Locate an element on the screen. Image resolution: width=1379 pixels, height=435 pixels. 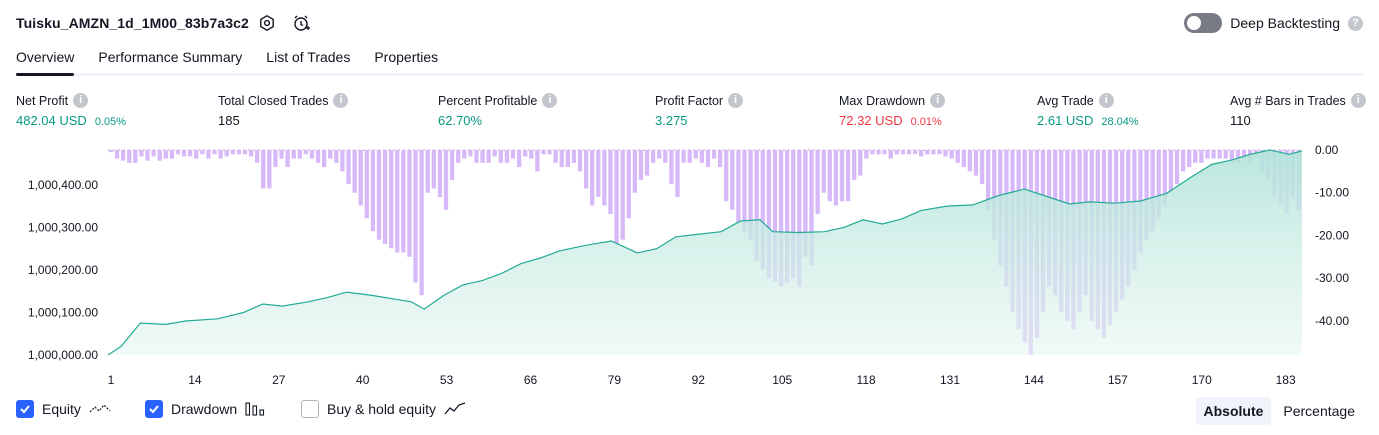
metric-value: 110 is located at coordinates (1240, 120).